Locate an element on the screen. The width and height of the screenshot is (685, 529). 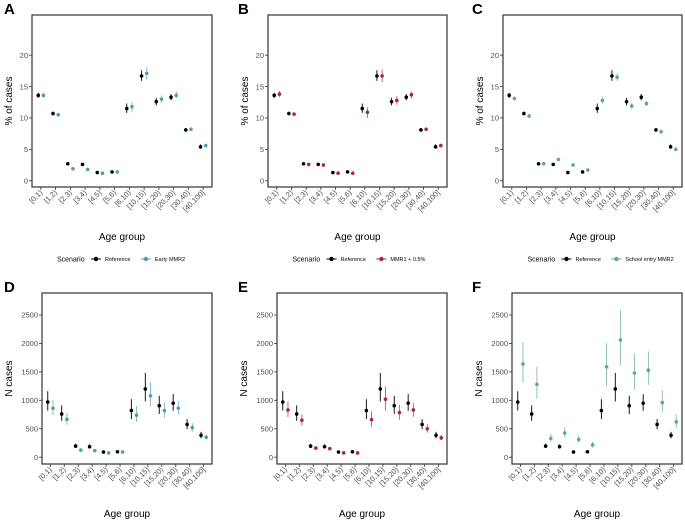
legend-label: School entry MMR2 is located at coordinates (649, 260).